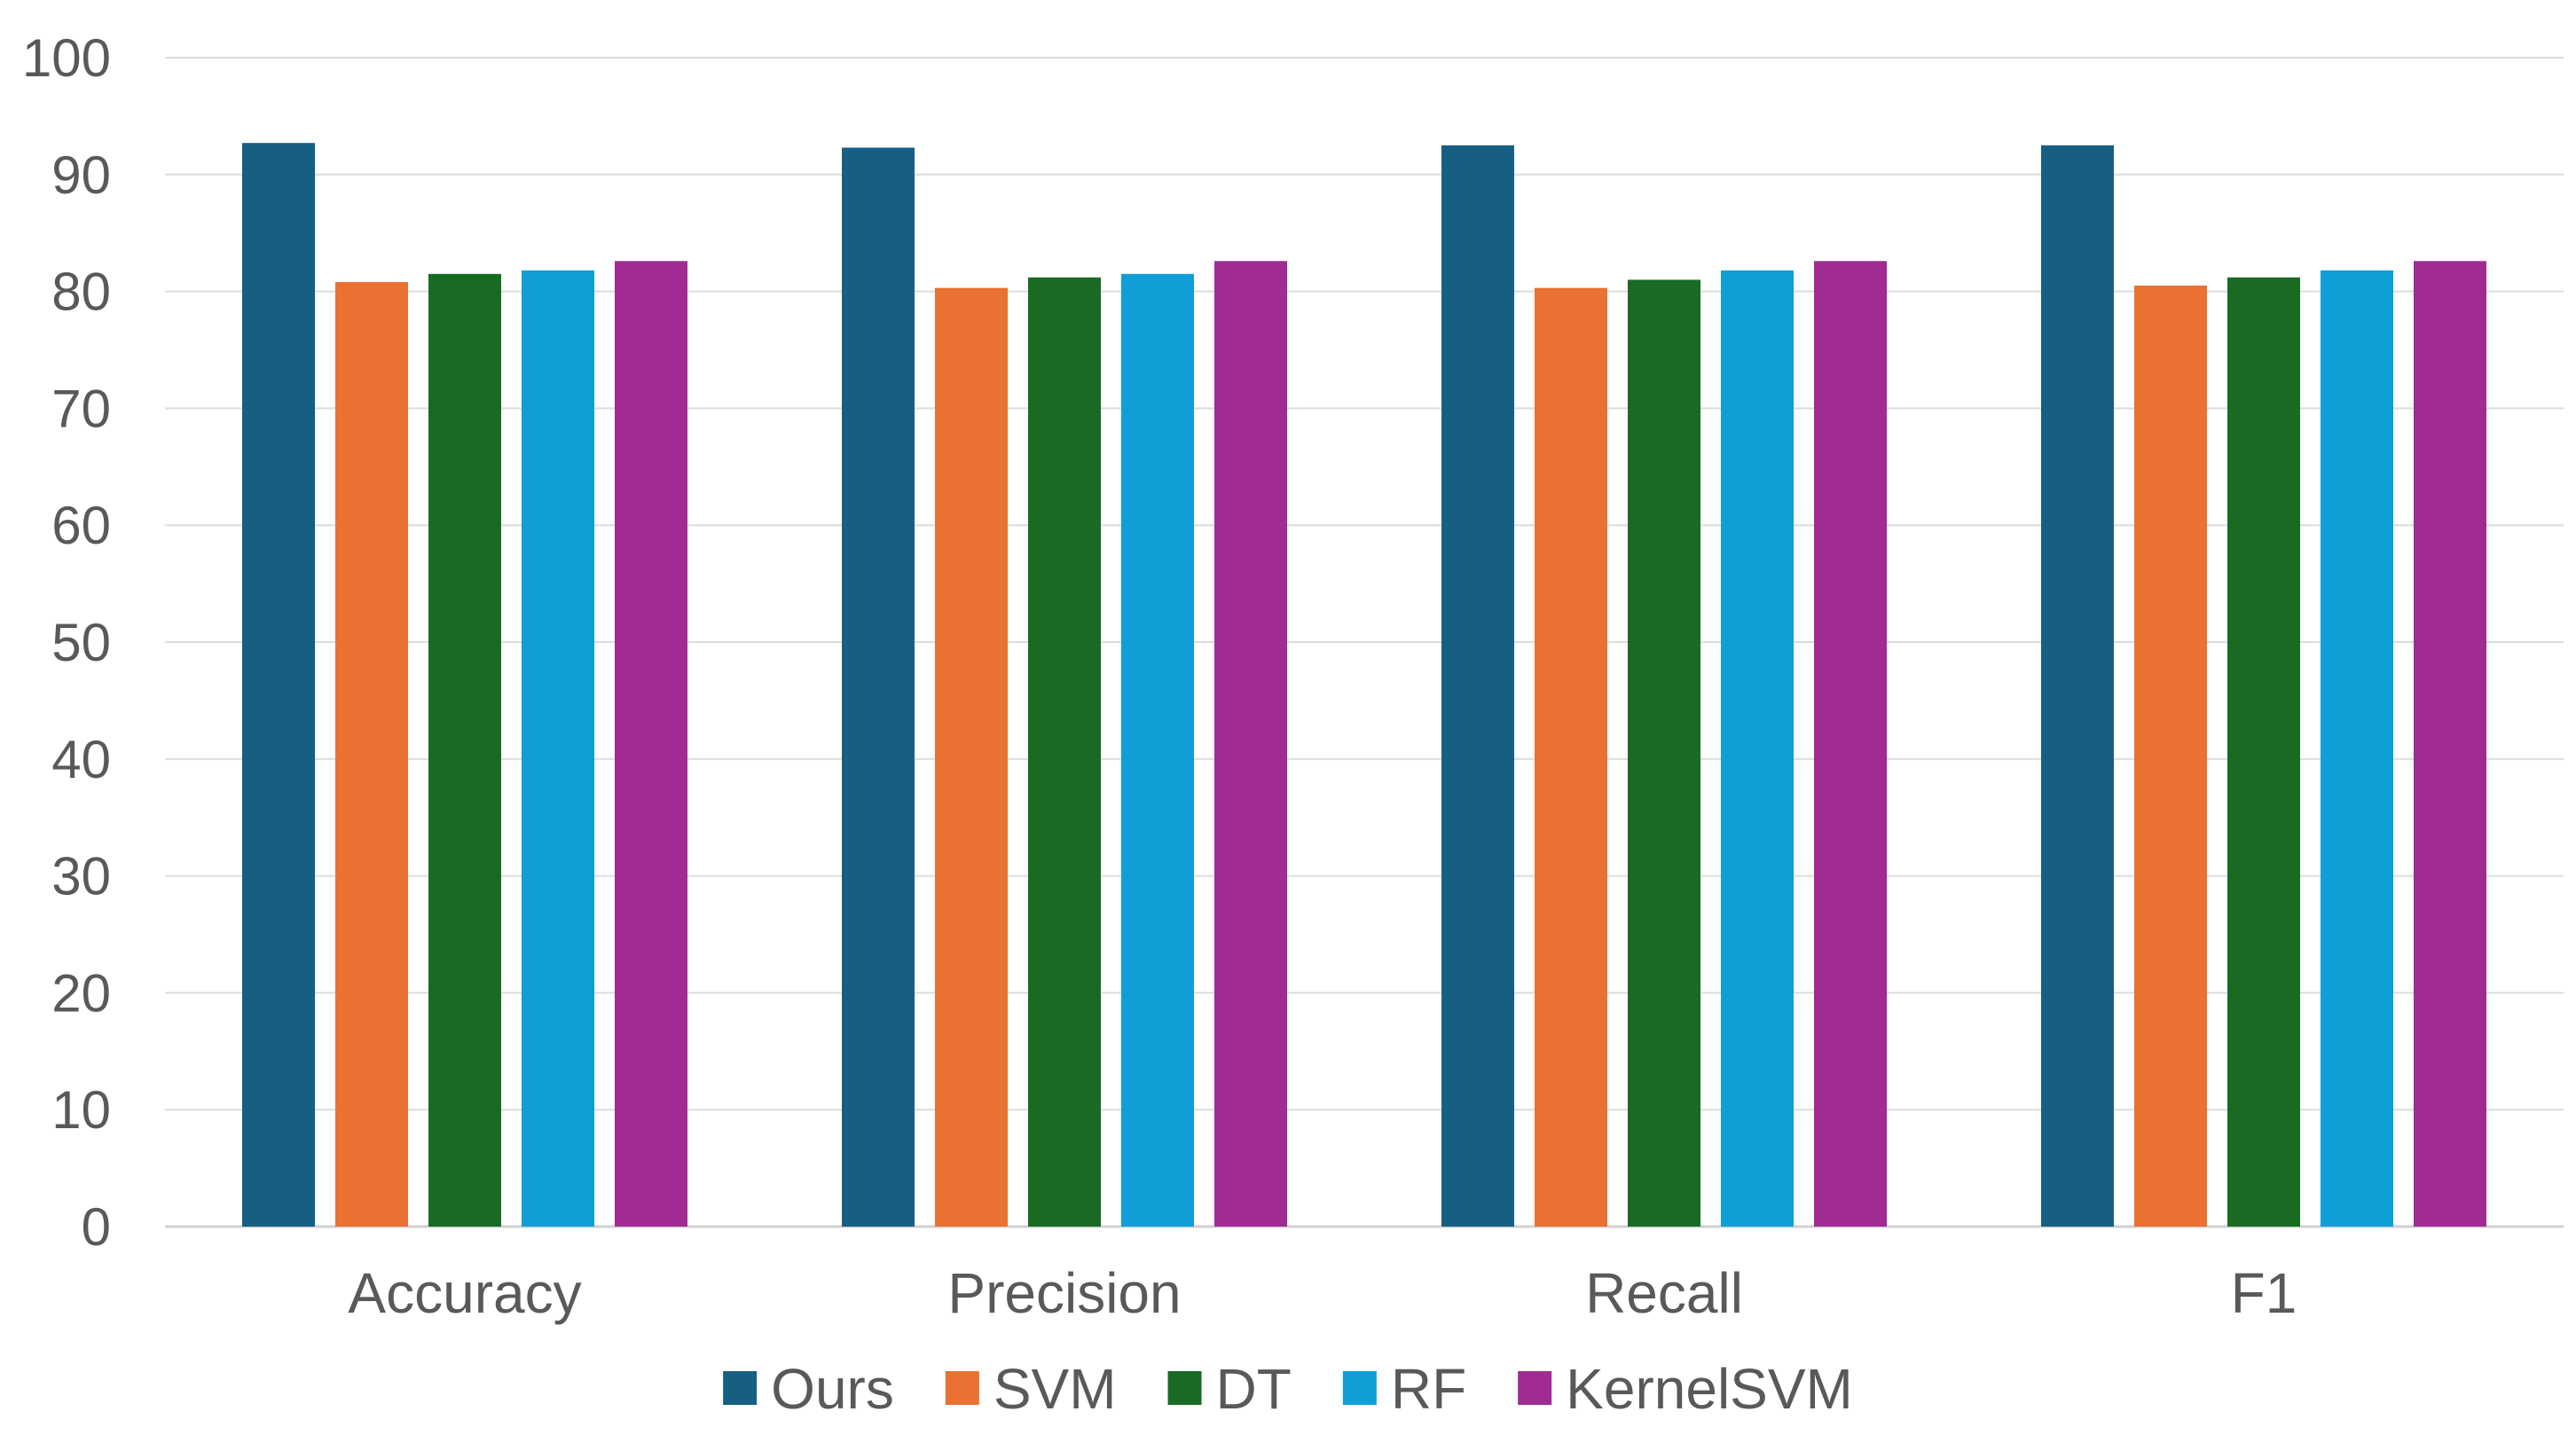 The width and height of the screenshot is (2576, 1451). Describe the element at coordinates (1571, 757) in the screenshot. I see `bar-svm-recall` at that location.